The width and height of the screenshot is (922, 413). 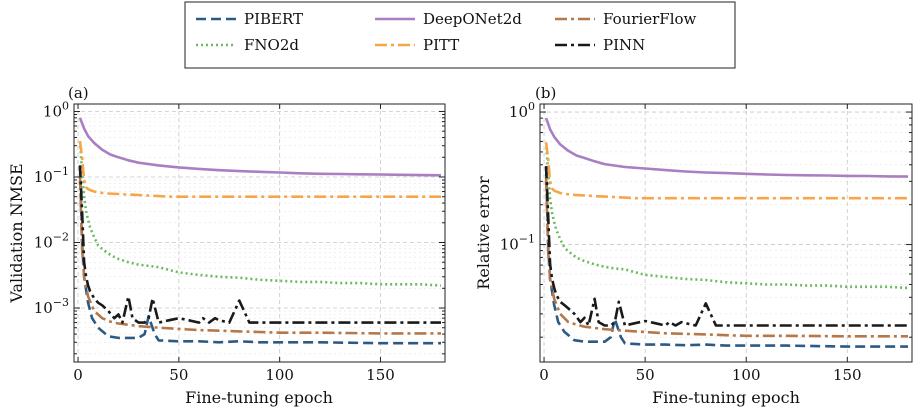 What do you see at coordinates (624, 45) in the screenshot?
I see `legend-label: PINN` at bounding box center [624, 45].